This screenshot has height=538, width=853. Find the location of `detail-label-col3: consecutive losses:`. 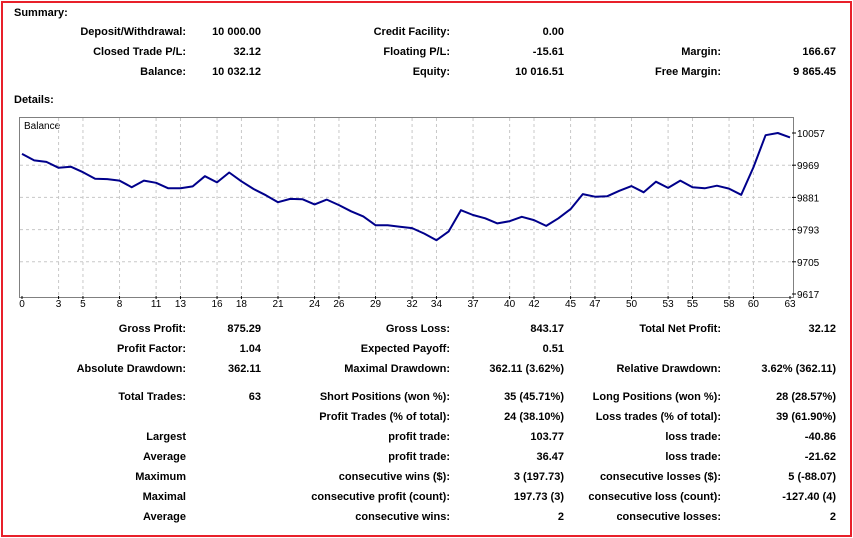

detail-label-col3: consecutive losses: is located at coordinates (668, 517).